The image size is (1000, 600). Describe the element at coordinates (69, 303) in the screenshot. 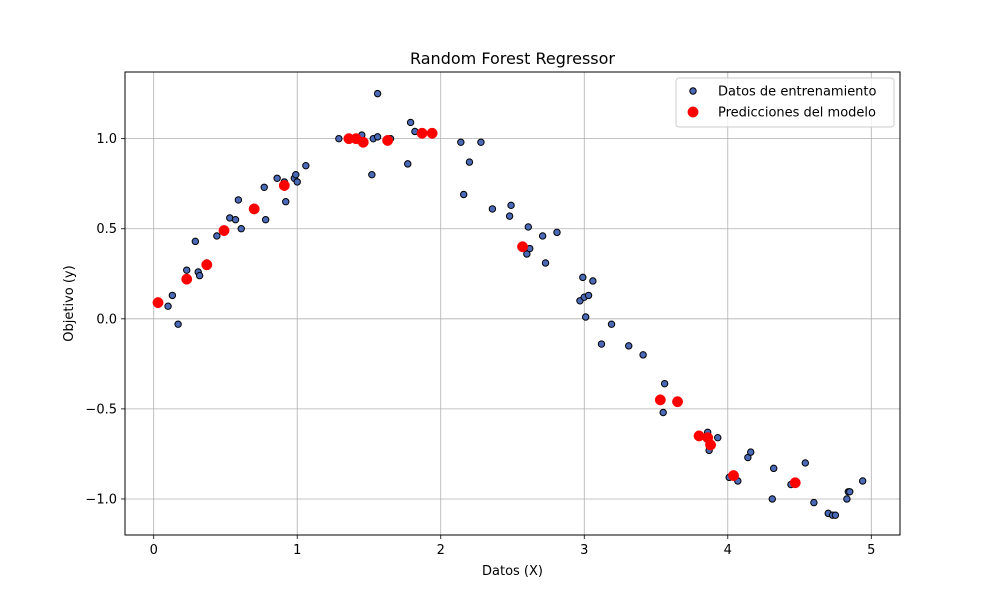

I see `y-axis-label: Objetivo (y)` at that location.